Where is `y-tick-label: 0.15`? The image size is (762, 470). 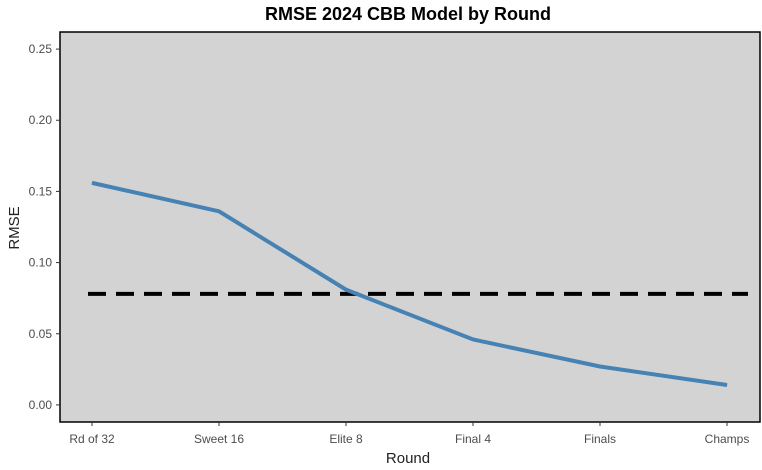
y-tick-label: 0.15 is located at coordinates (41, 191).